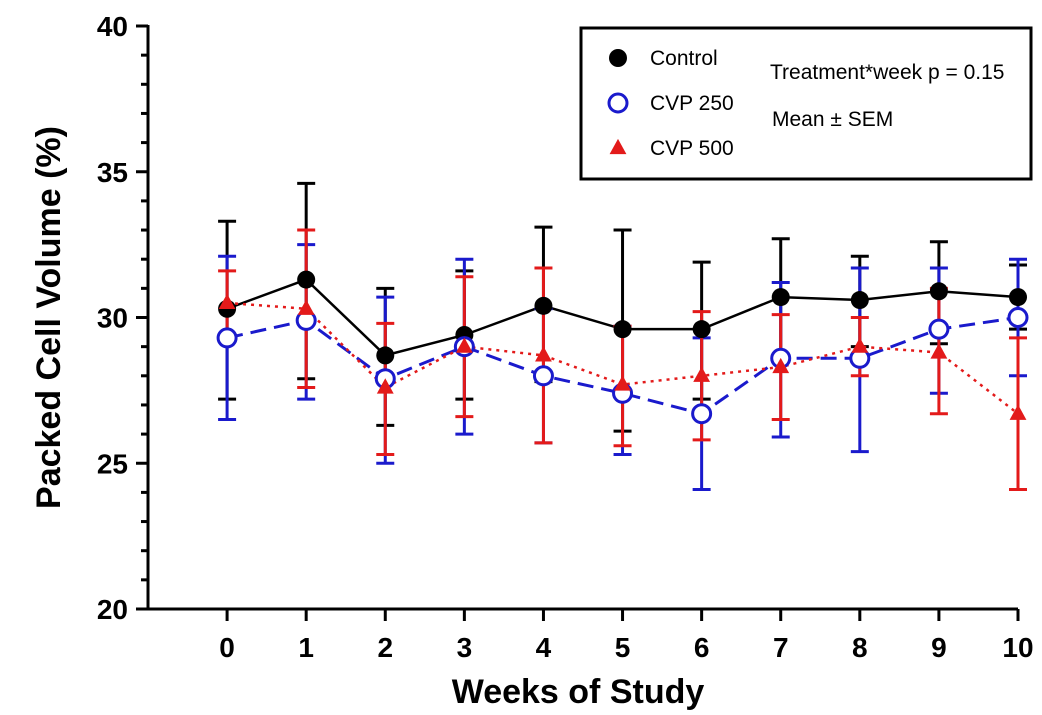 This screenshot has width=1042, height=715. I want to click on x-ticks: 0 1 2 3 4 5 6 7 8 9 10, so click(626, 636).